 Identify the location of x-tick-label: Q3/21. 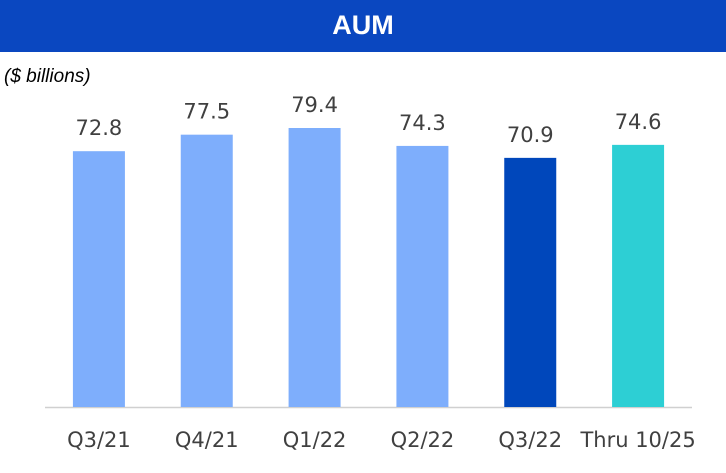
(99, 440).